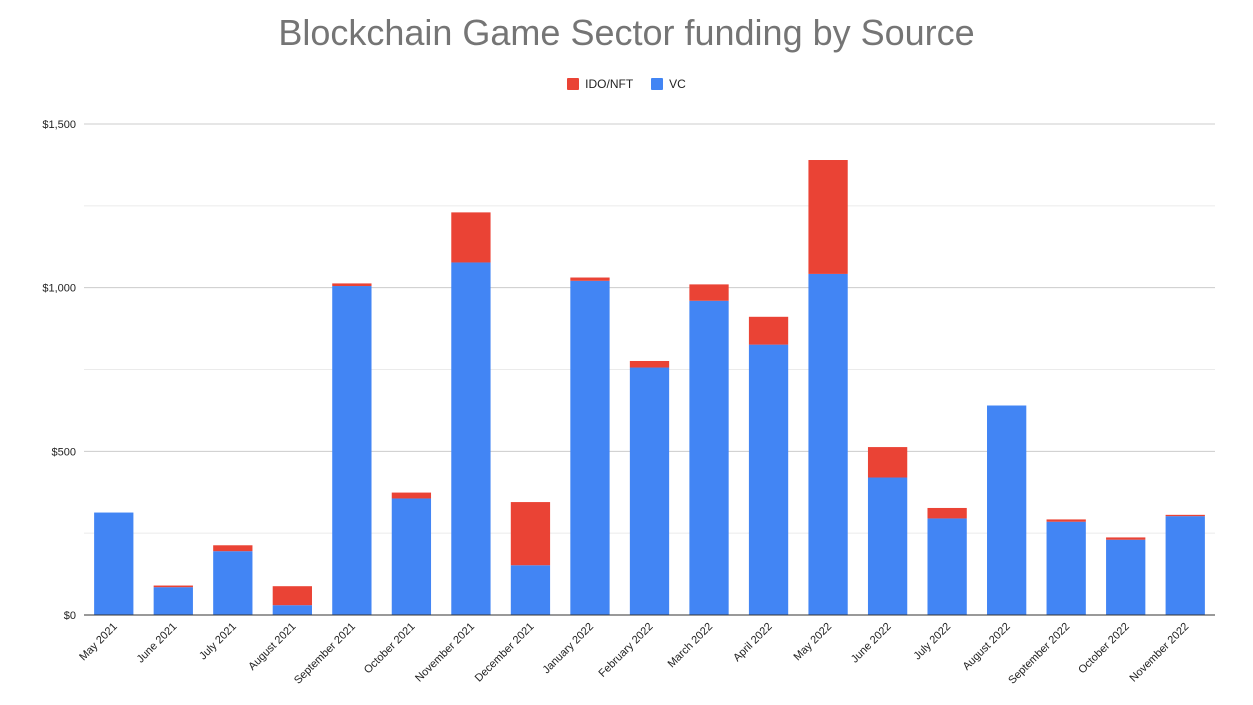  Describe the element at coordinates (390, 649) in the screenshot. I see `x-tick-label: October 2021` at that location.